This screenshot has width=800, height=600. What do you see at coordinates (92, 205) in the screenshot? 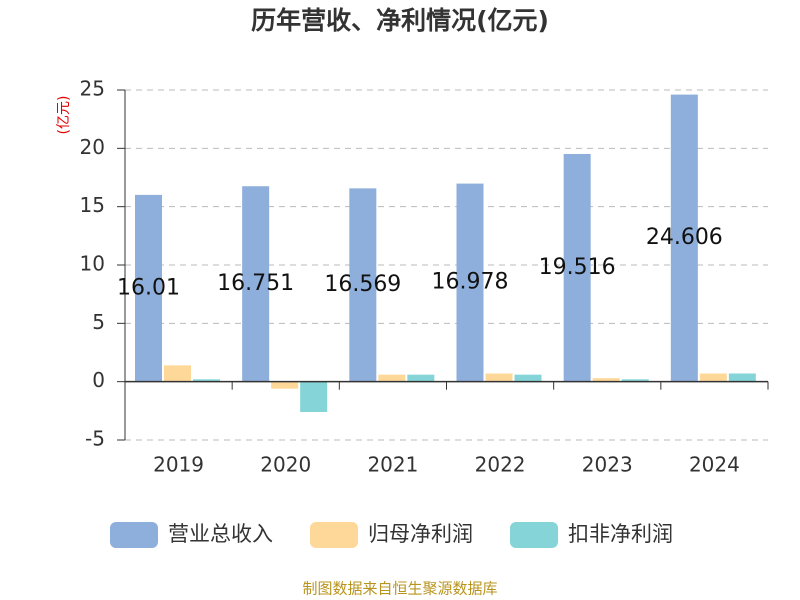
I see `y-tick-label: 15` at bounding box center [92, 205].